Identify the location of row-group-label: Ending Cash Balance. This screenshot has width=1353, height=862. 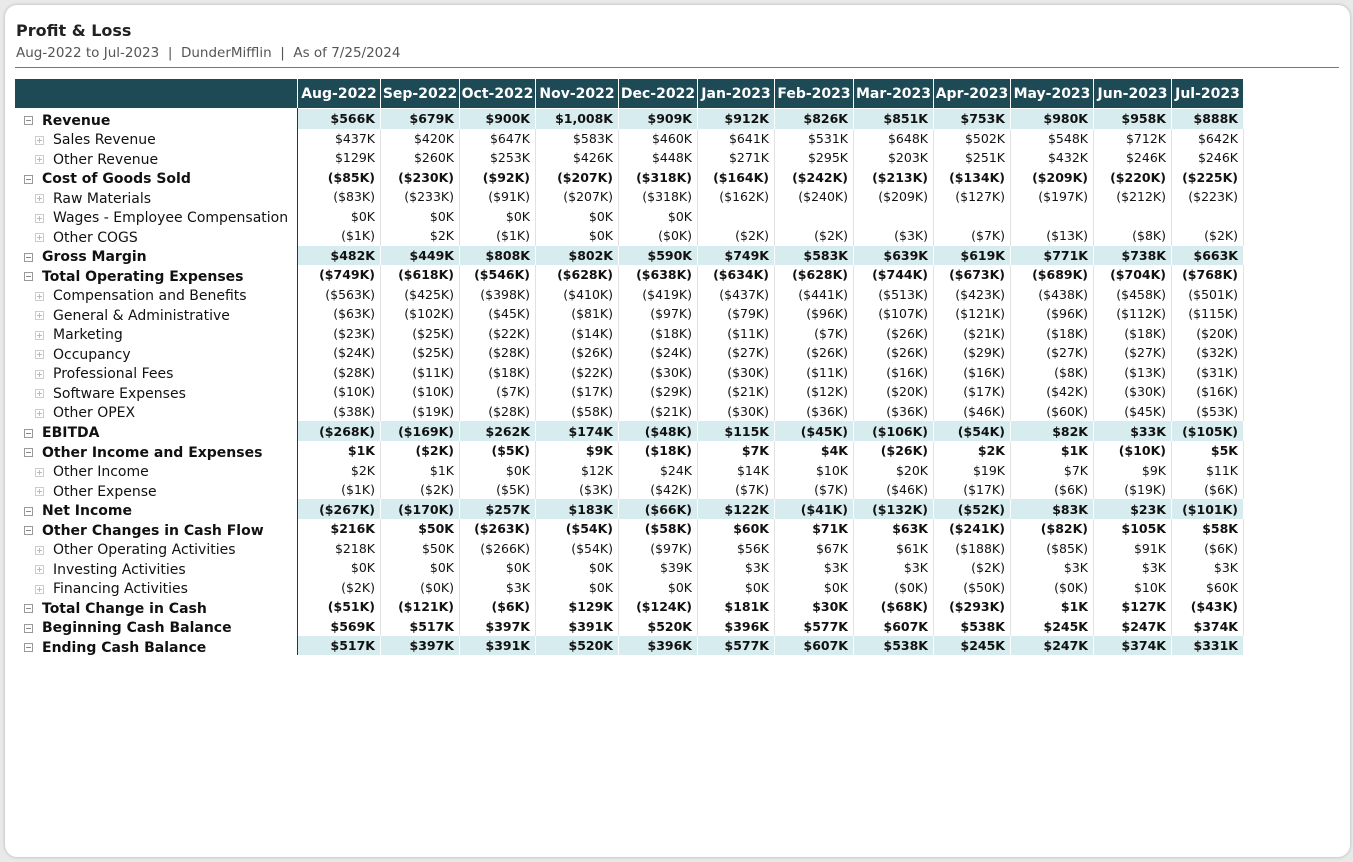
(156, 648).